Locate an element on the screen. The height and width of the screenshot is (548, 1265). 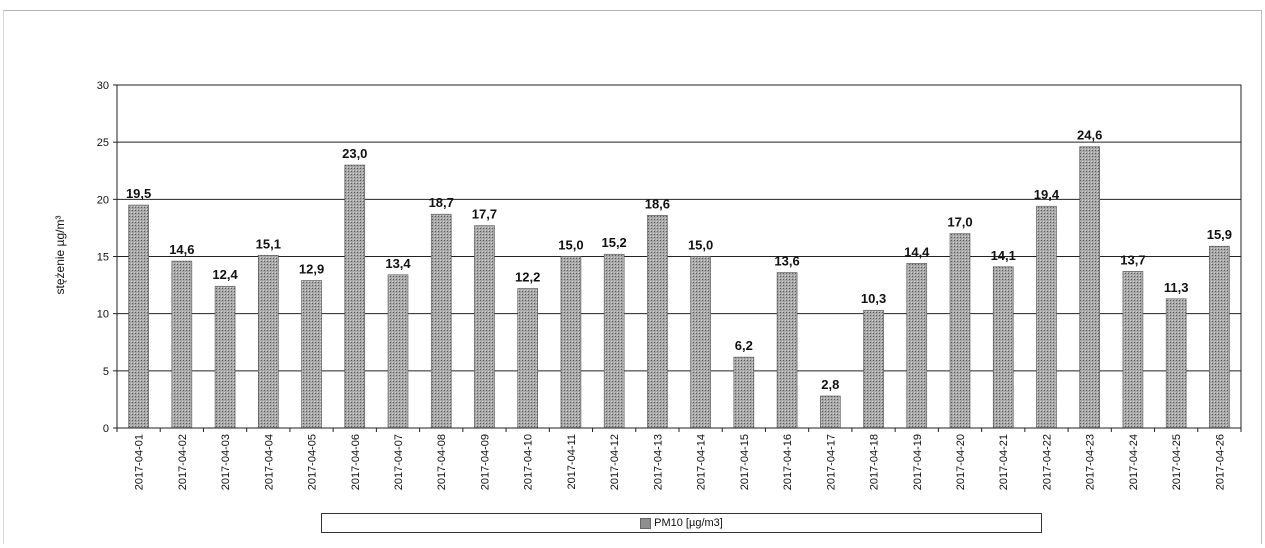
data-label: 11,3 is located at coordinates (1176, 287).